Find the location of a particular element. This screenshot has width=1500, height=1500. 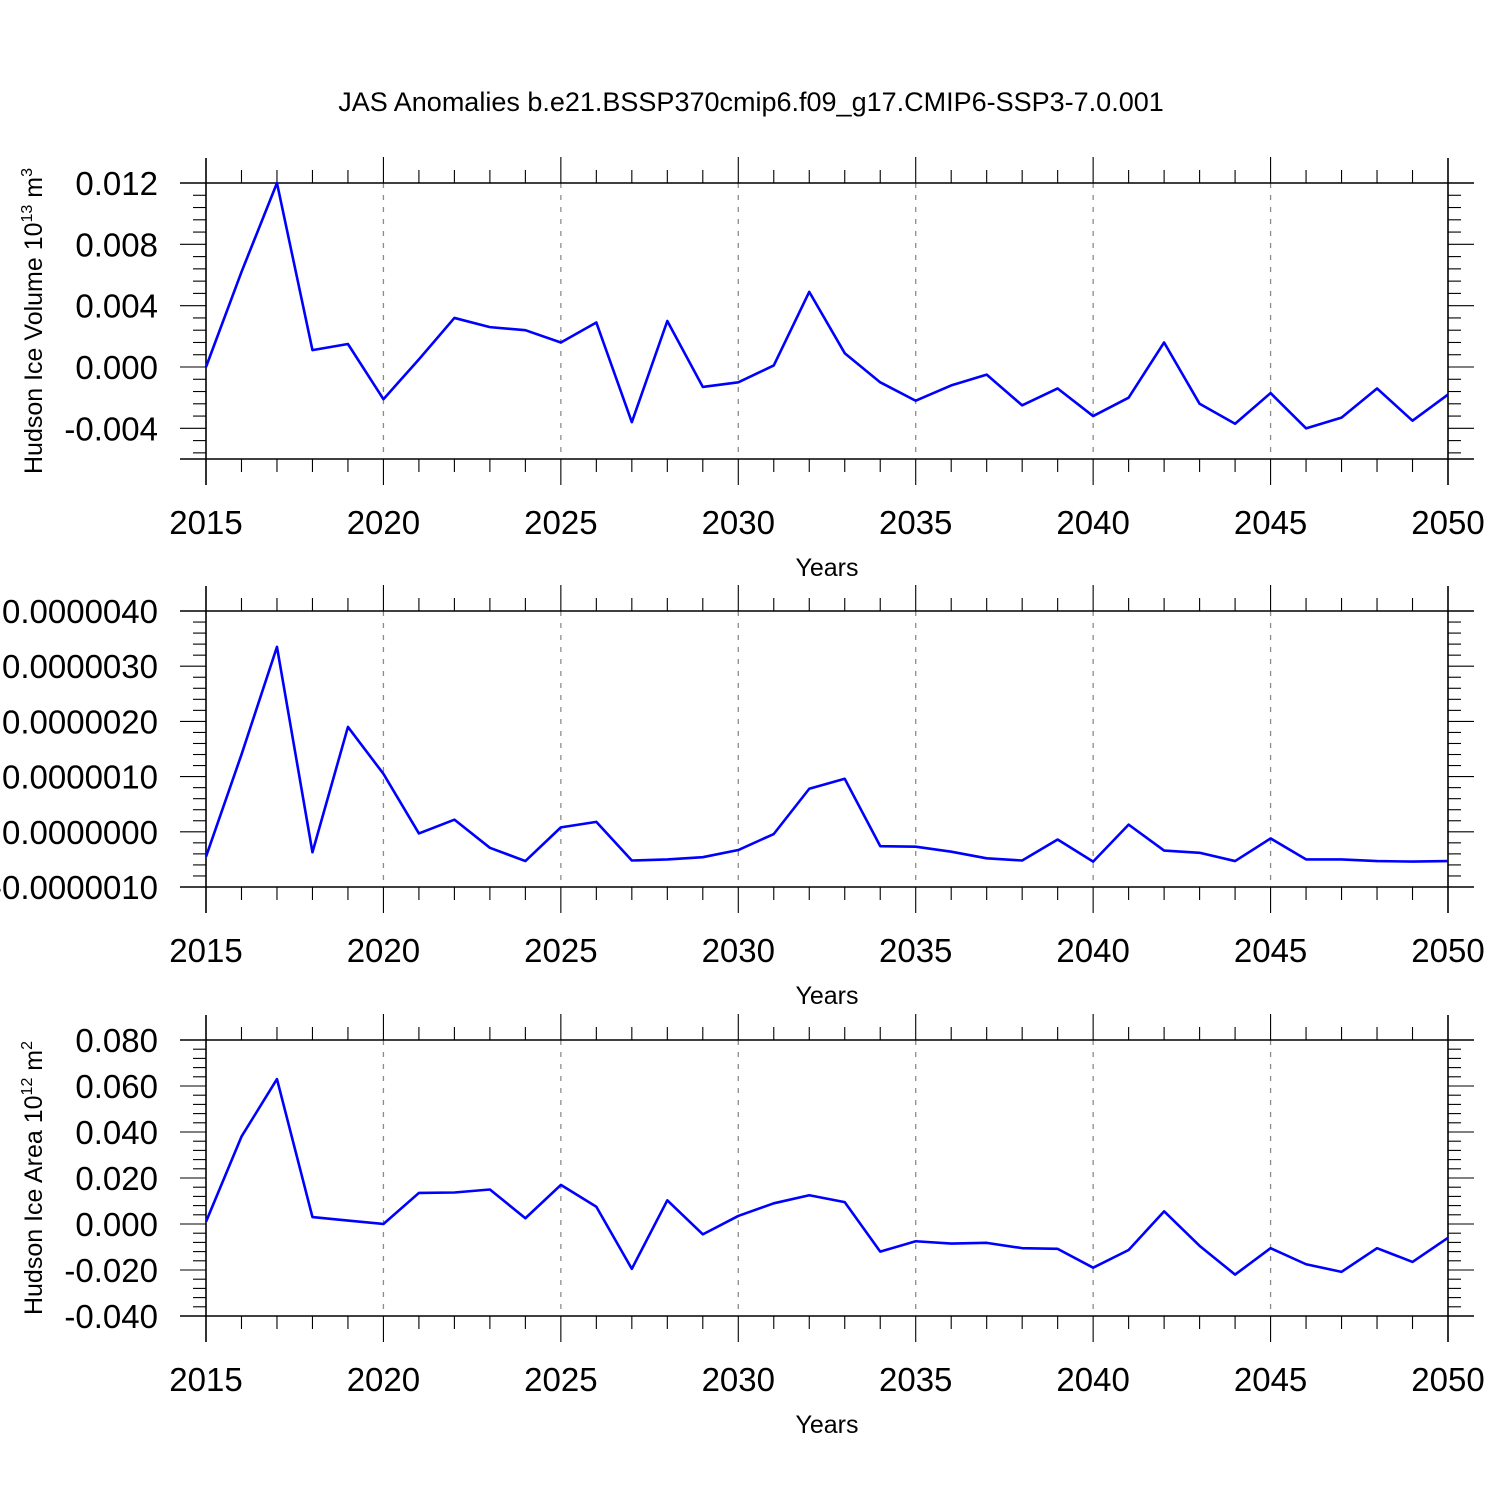

y-axis-title-text: Hudson Ice Area 10 is located at coordinates (34, 1205).